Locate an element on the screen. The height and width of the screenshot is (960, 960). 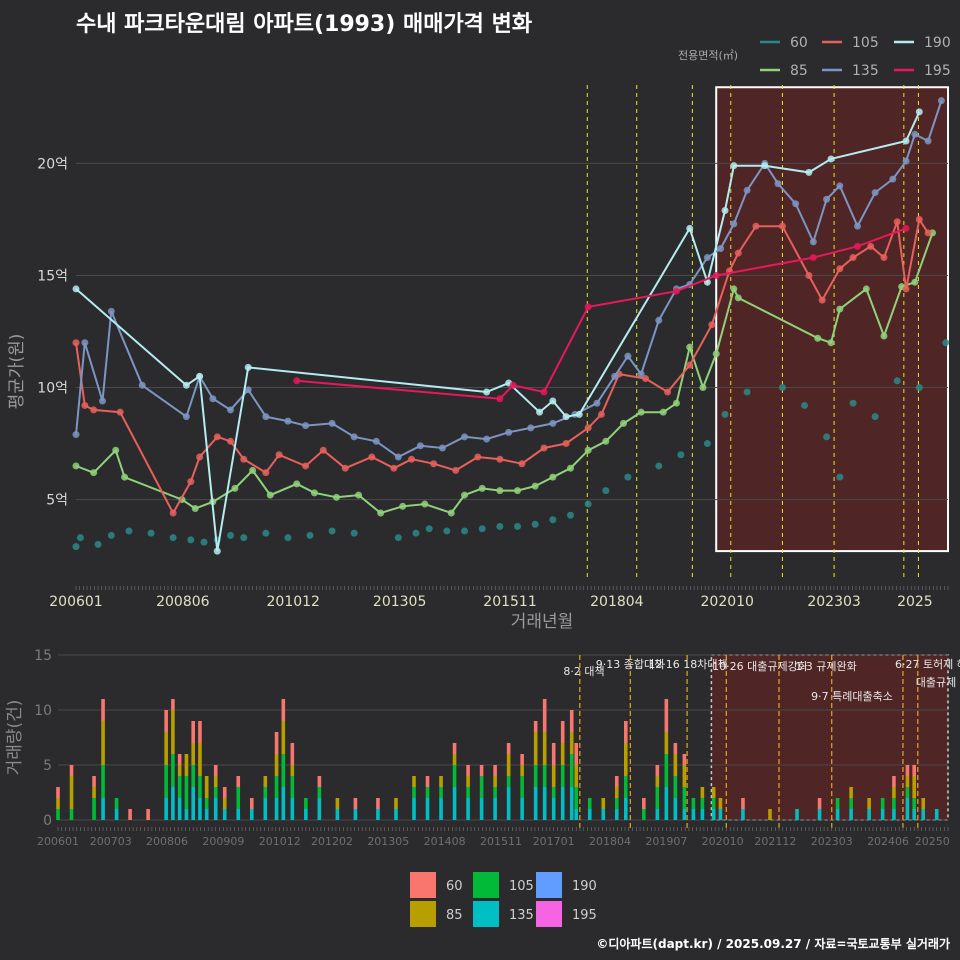
bar-legend-label-105: 105 is located at coordinates (521, 886).